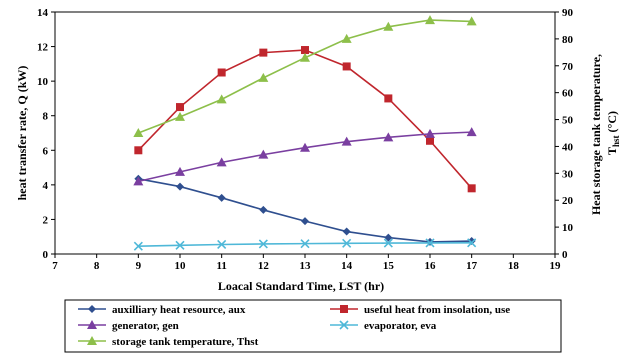 The image size is (620, 358). Describe the element at coordinates (564, 134) in the screenshot. I see `right-y-axis: 0 10 20 30 40 50 60 70 80 90` at that location.